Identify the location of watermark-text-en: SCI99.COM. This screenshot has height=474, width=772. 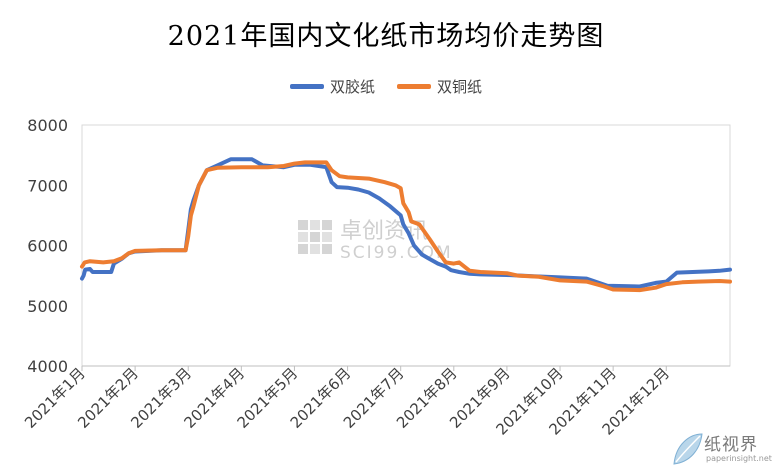
(396, 253).